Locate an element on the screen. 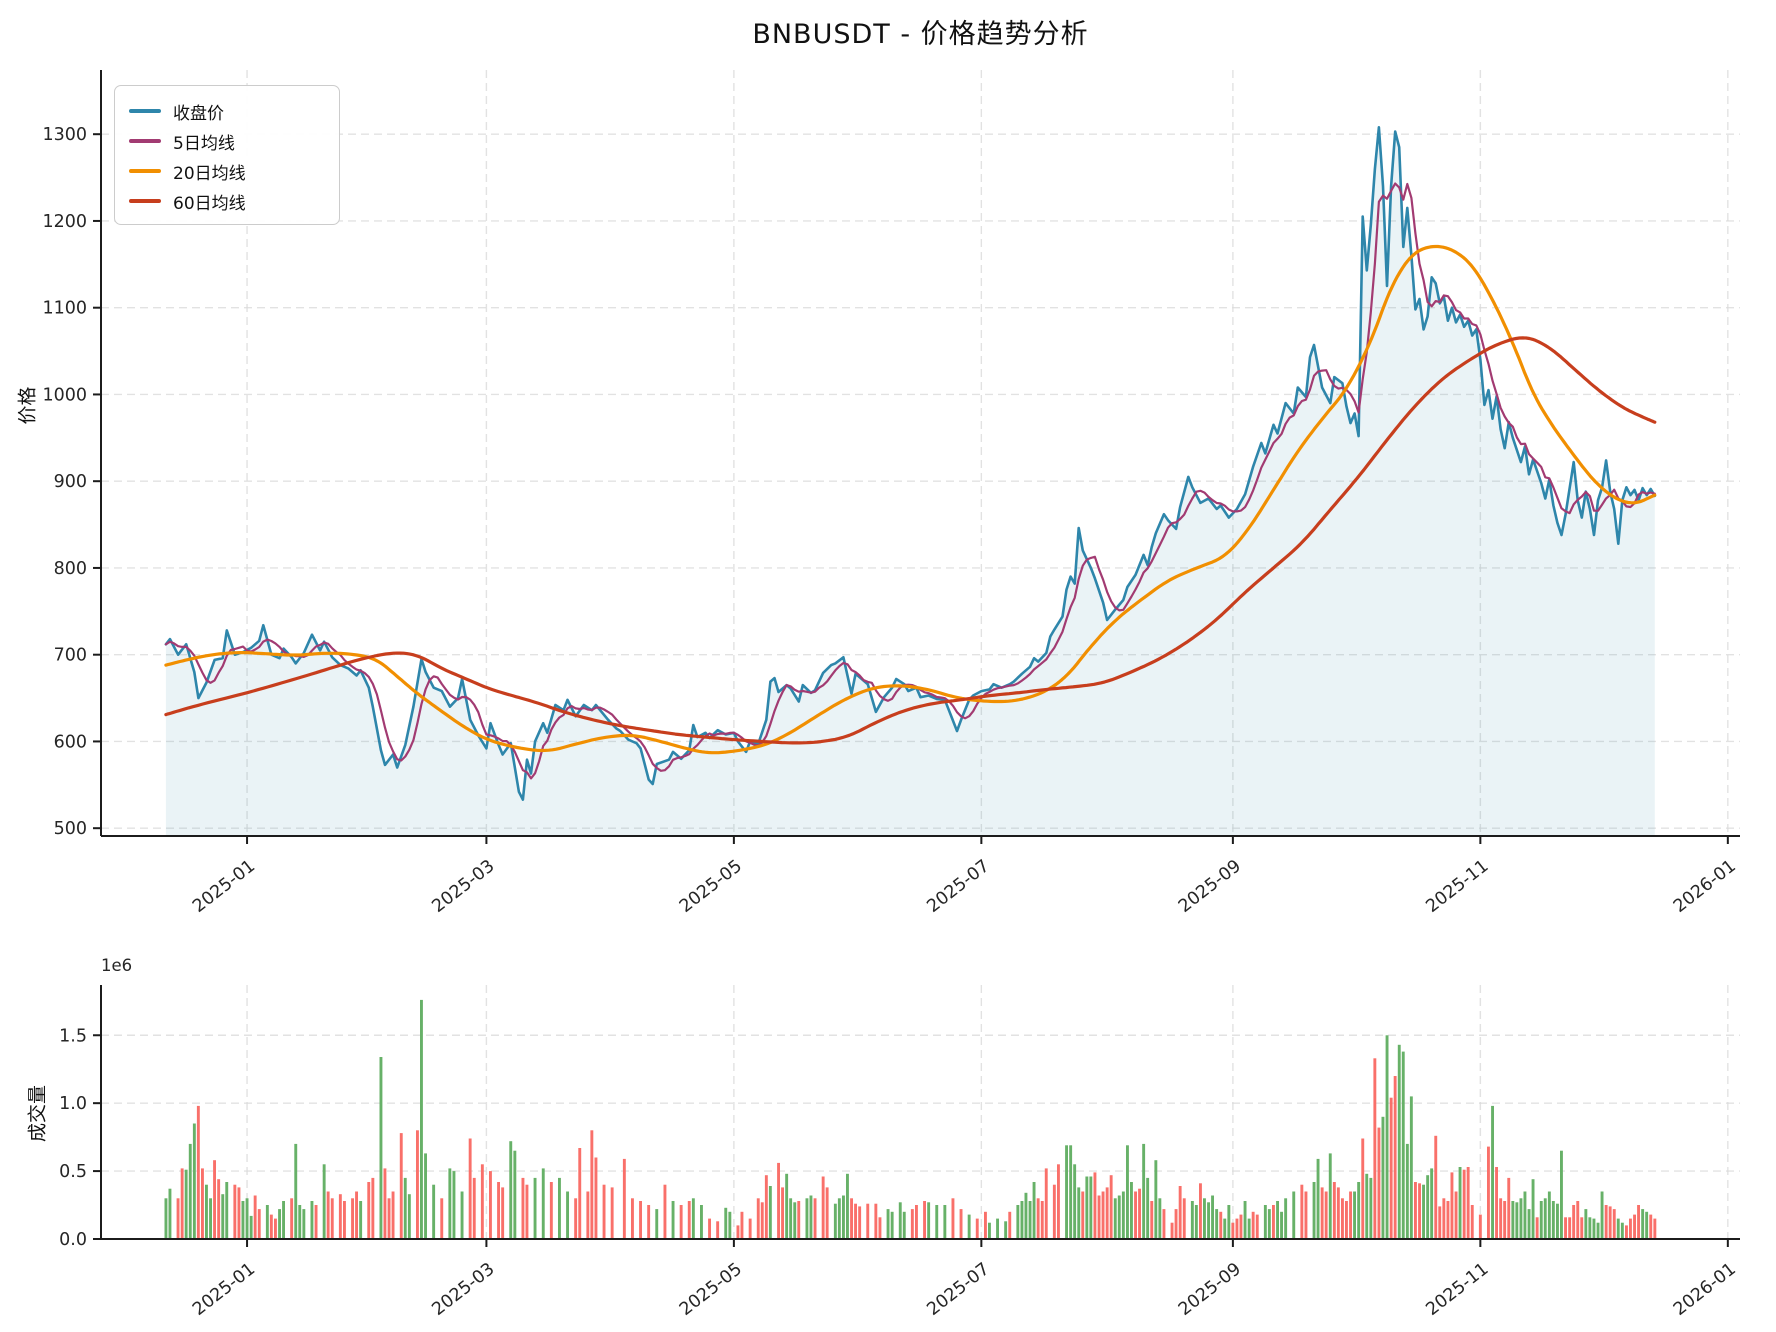  ma5-line-swatch-icon is located at coordinates (145, 141).